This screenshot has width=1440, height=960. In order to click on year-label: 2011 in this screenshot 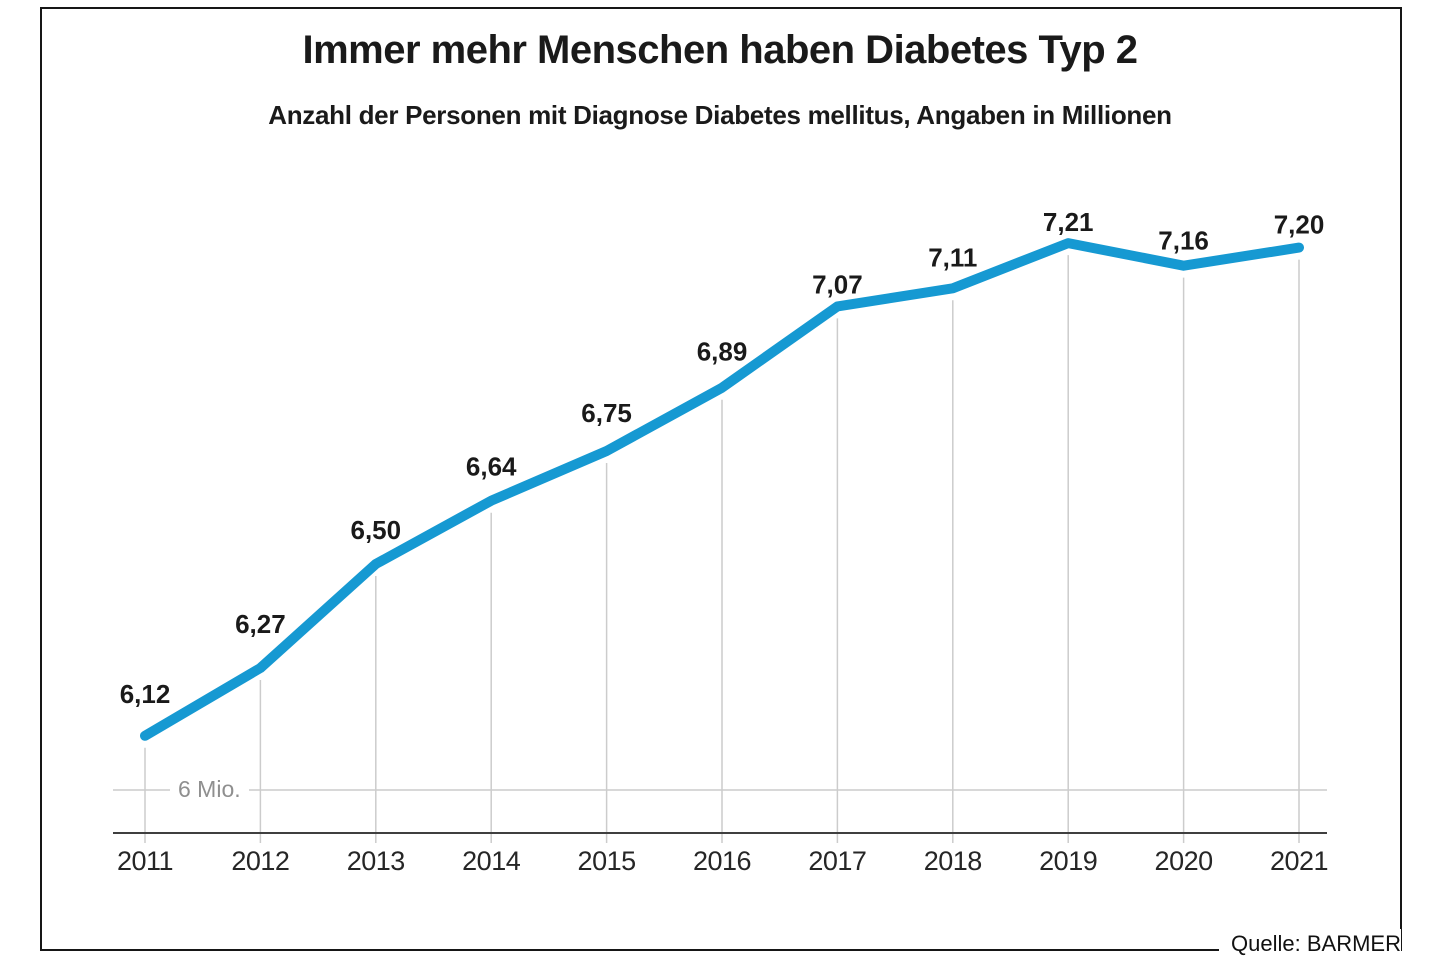, I will do `click(145, 861)`.